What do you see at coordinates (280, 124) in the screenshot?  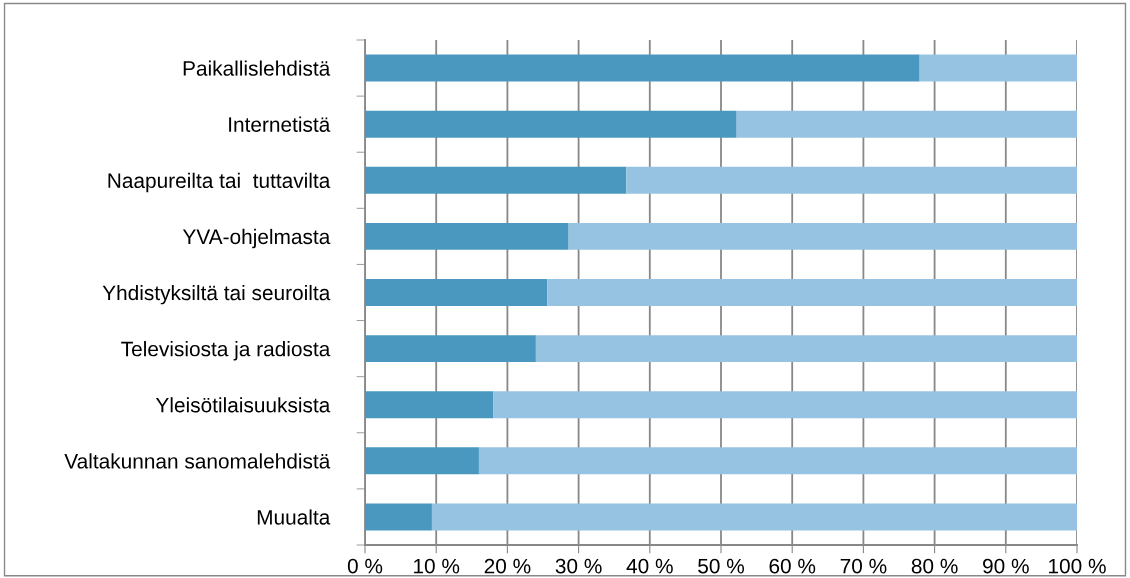 I see `y-tick-label: Internetistä` at bounding box center [280, 124].